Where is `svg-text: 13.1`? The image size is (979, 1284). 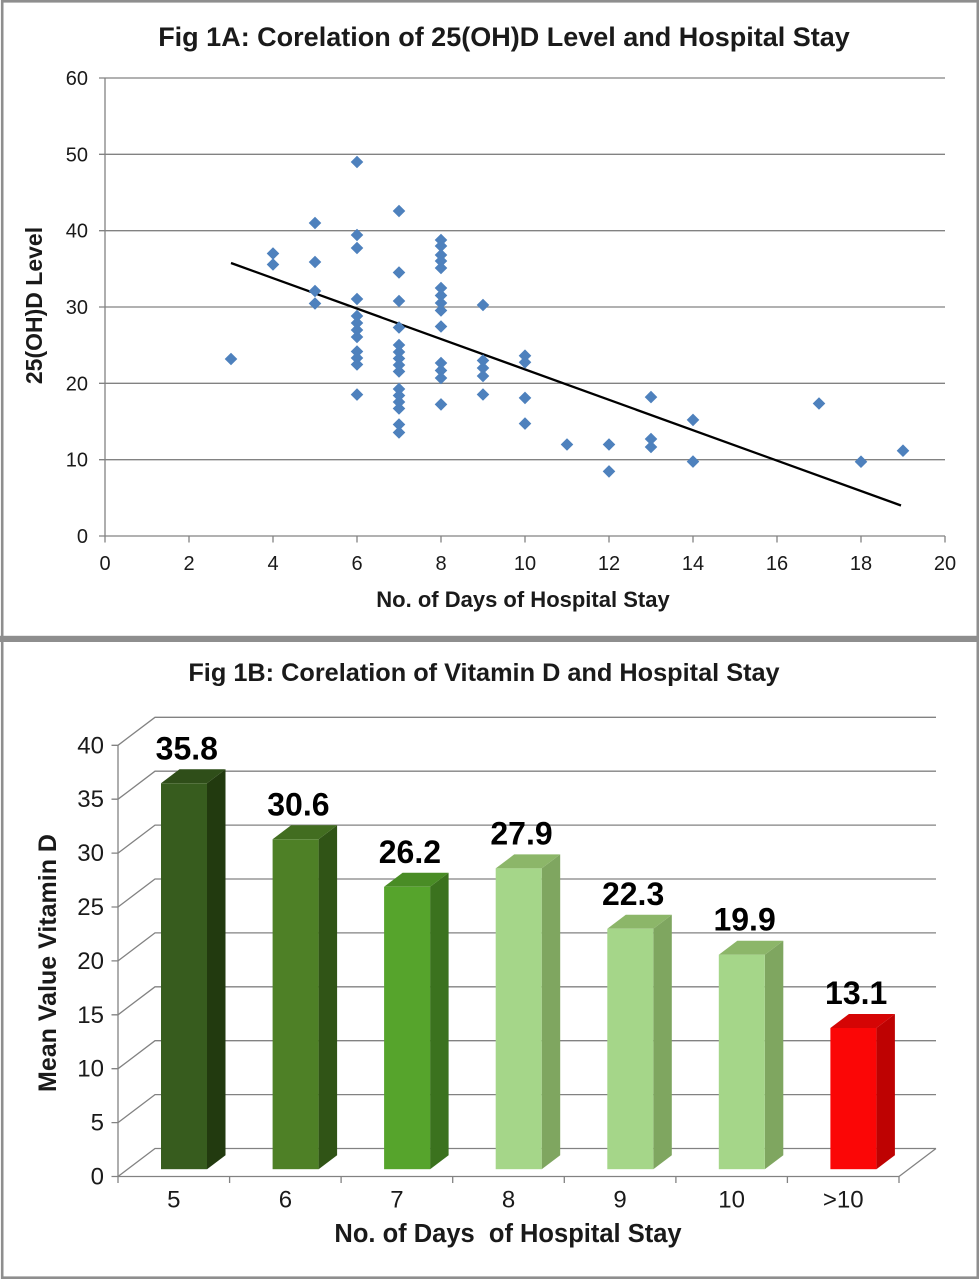 svg-text: 13.1 is located at coordinates (856, 993).